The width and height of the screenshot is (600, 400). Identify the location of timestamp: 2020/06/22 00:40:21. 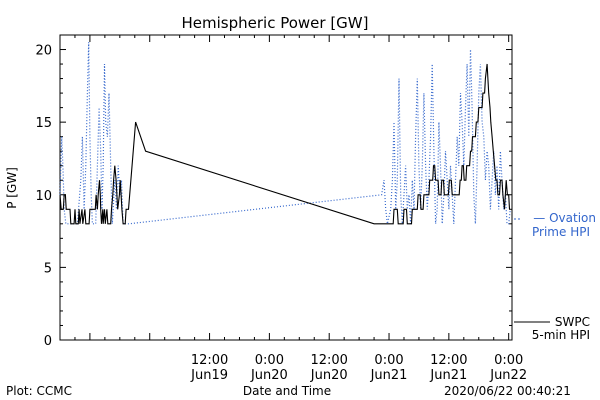
(507, 391).